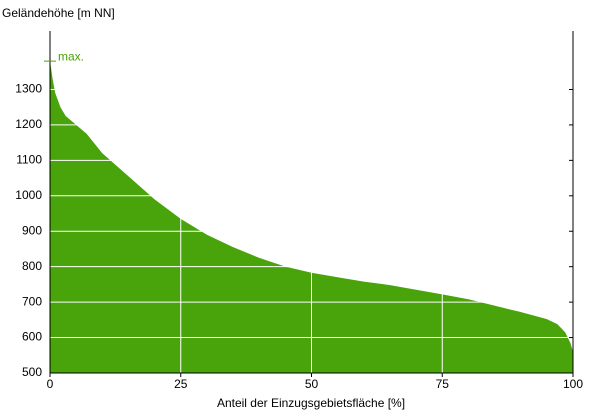  Describe the element at coordinates (29, 160) in the screenshot. I see `y-tick-label: 1100` at that location.